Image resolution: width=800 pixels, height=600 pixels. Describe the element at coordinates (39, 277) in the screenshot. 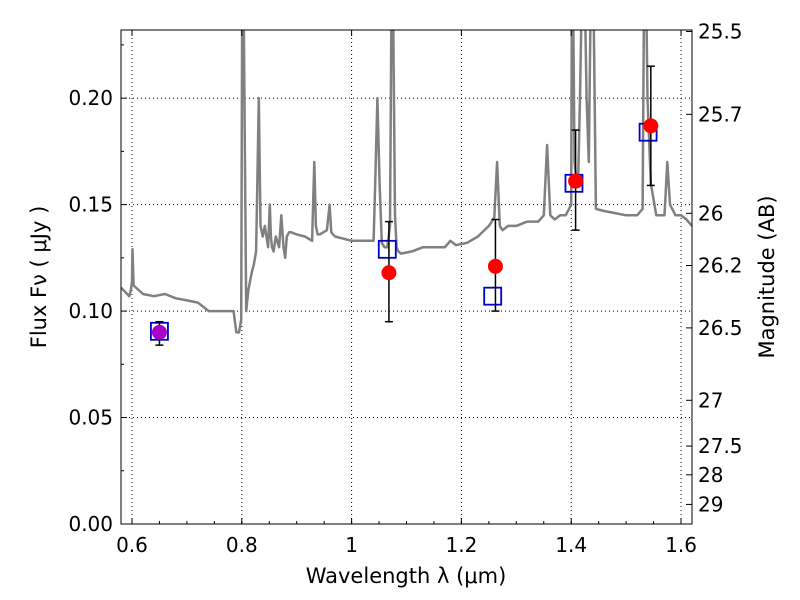

I see `y-axis-label: Flux Fν ( μJy )` at that location.